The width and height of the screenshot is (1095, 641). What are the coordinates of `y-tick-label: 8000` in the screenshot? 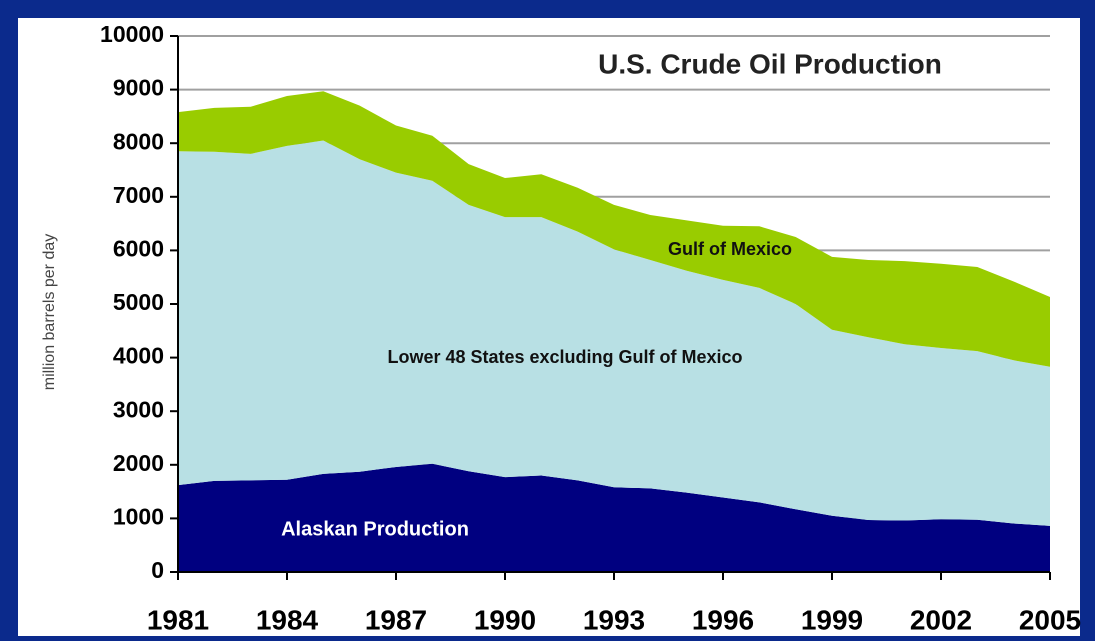 It's located at (138, 141).